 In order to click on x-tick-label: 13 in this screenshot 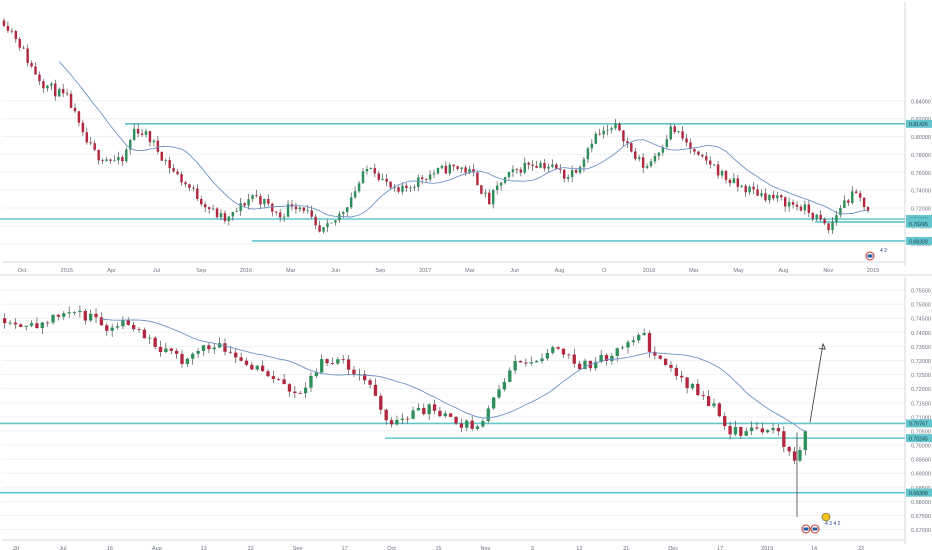, I will do `click(204, 548)`.